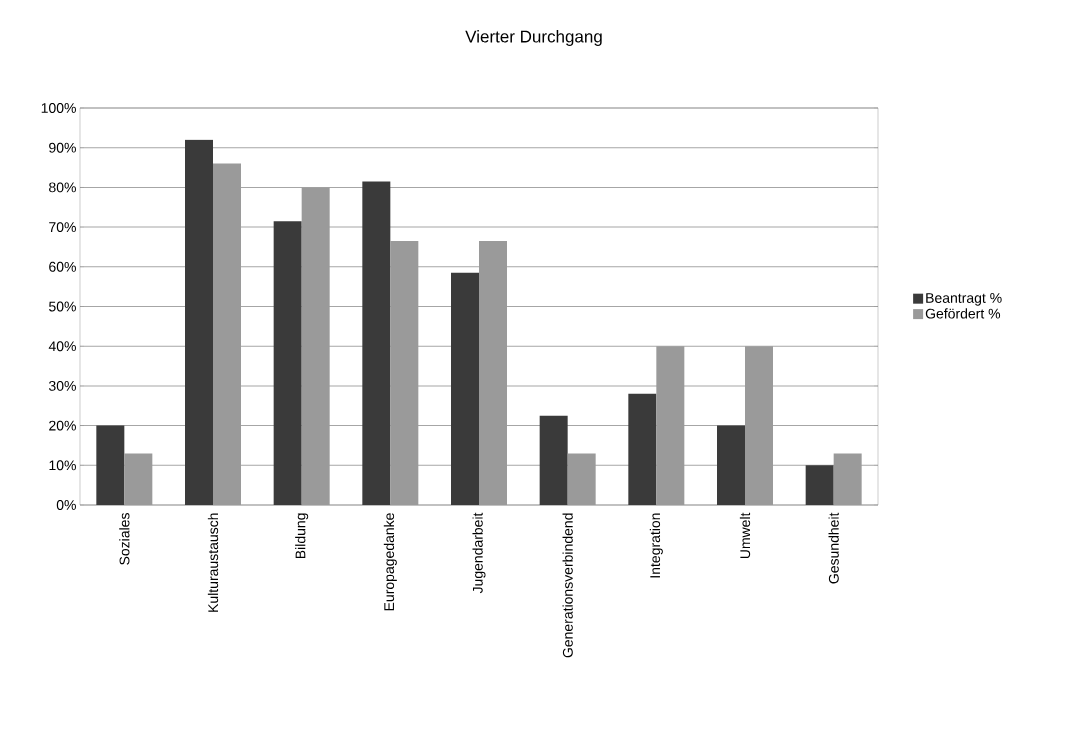 This screenshot has width=1068, height=731. What do you see at coordinates (62, 385) in the screenshot?
I see `y-tick-label: 30%` at bounding box center [62, 385].